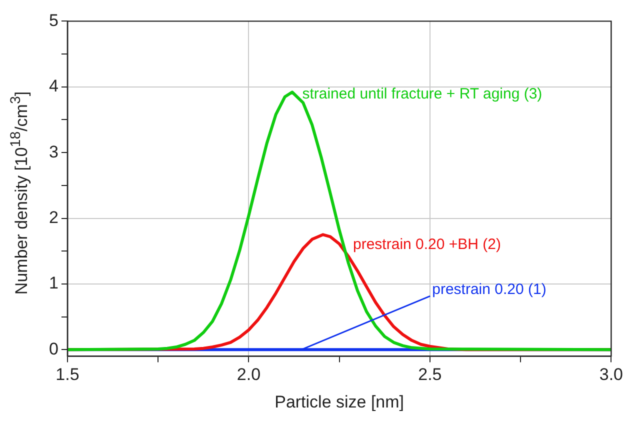 Image resolution: width=634 pixels, height=425 pixels. Describe the element at coordinates (430, 374) in the screenshot. I see `x-tick-label: 2.5` at that location.